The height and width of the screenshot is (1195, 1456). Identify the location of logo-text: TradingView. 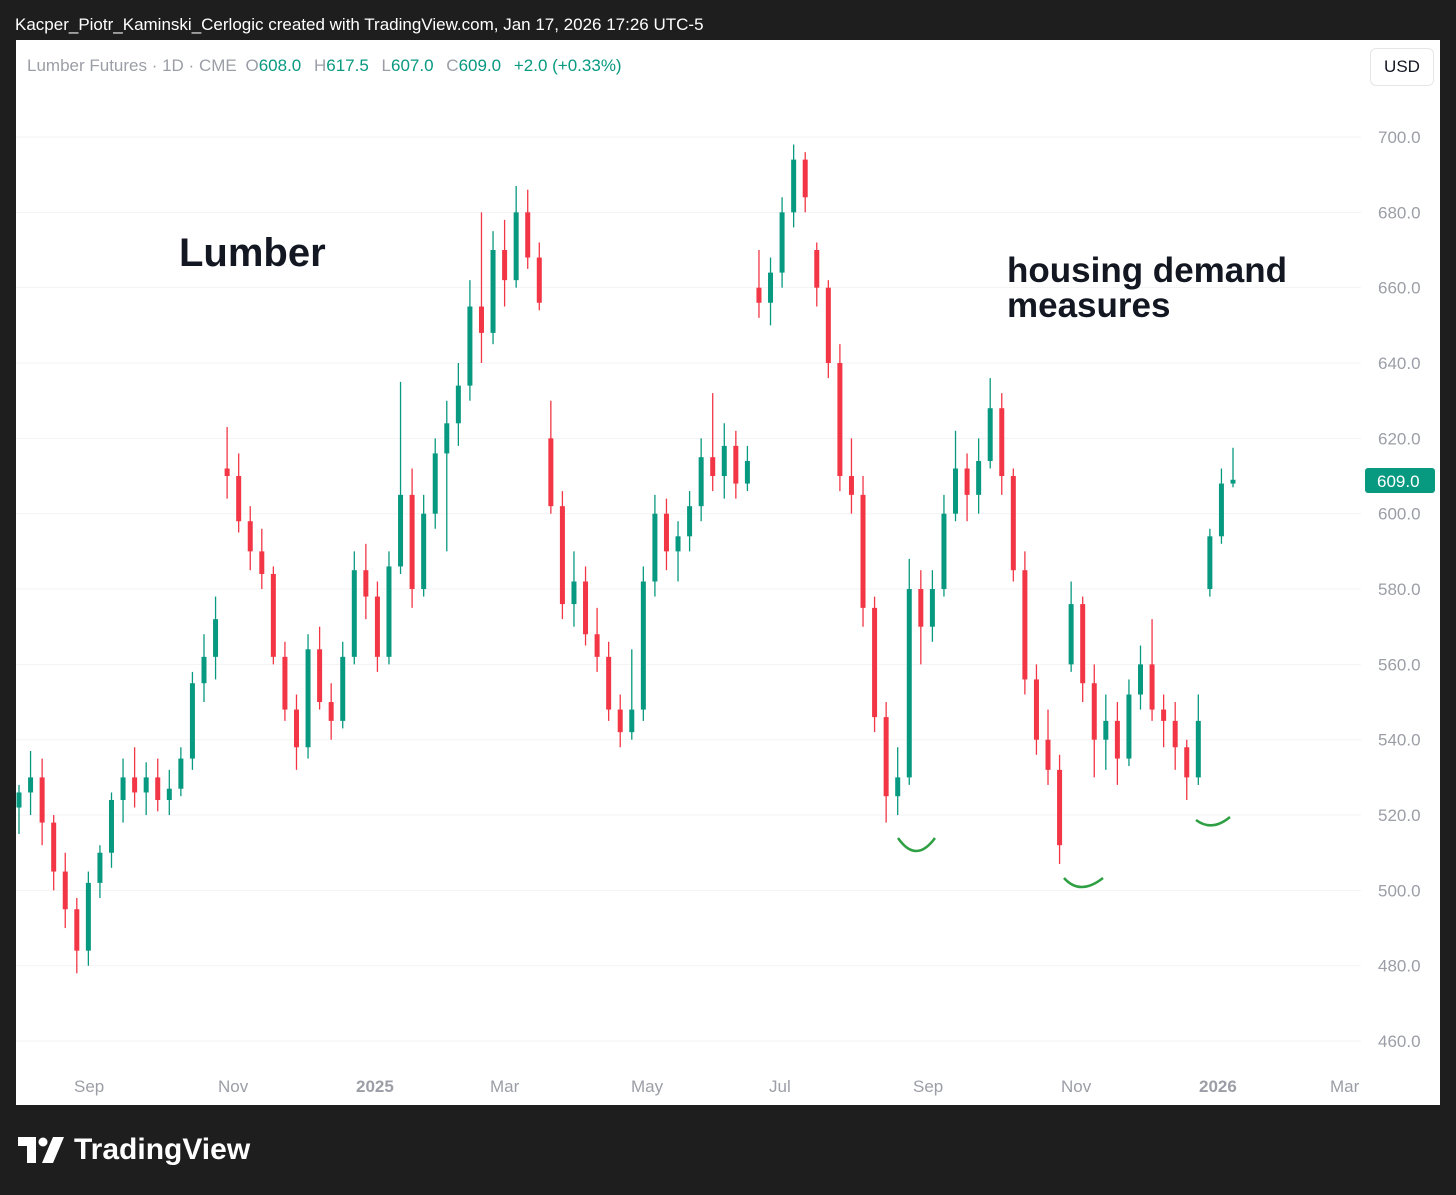
(162, 1149).